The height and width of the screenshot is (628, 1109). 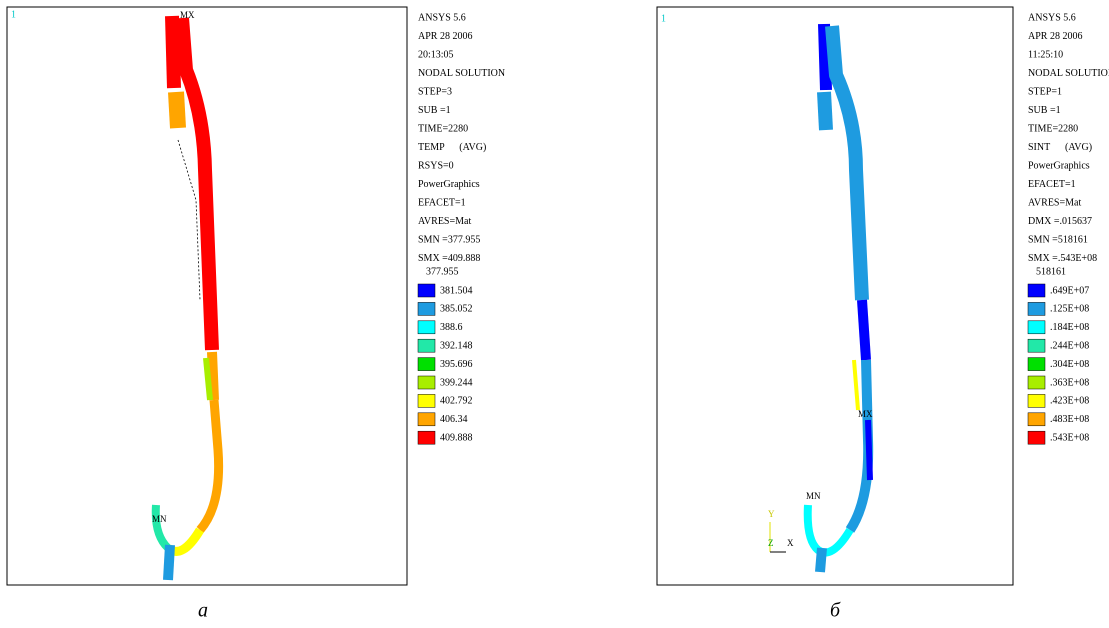 I want to click on legend-label: 392.148, so click(x=456, y=345).